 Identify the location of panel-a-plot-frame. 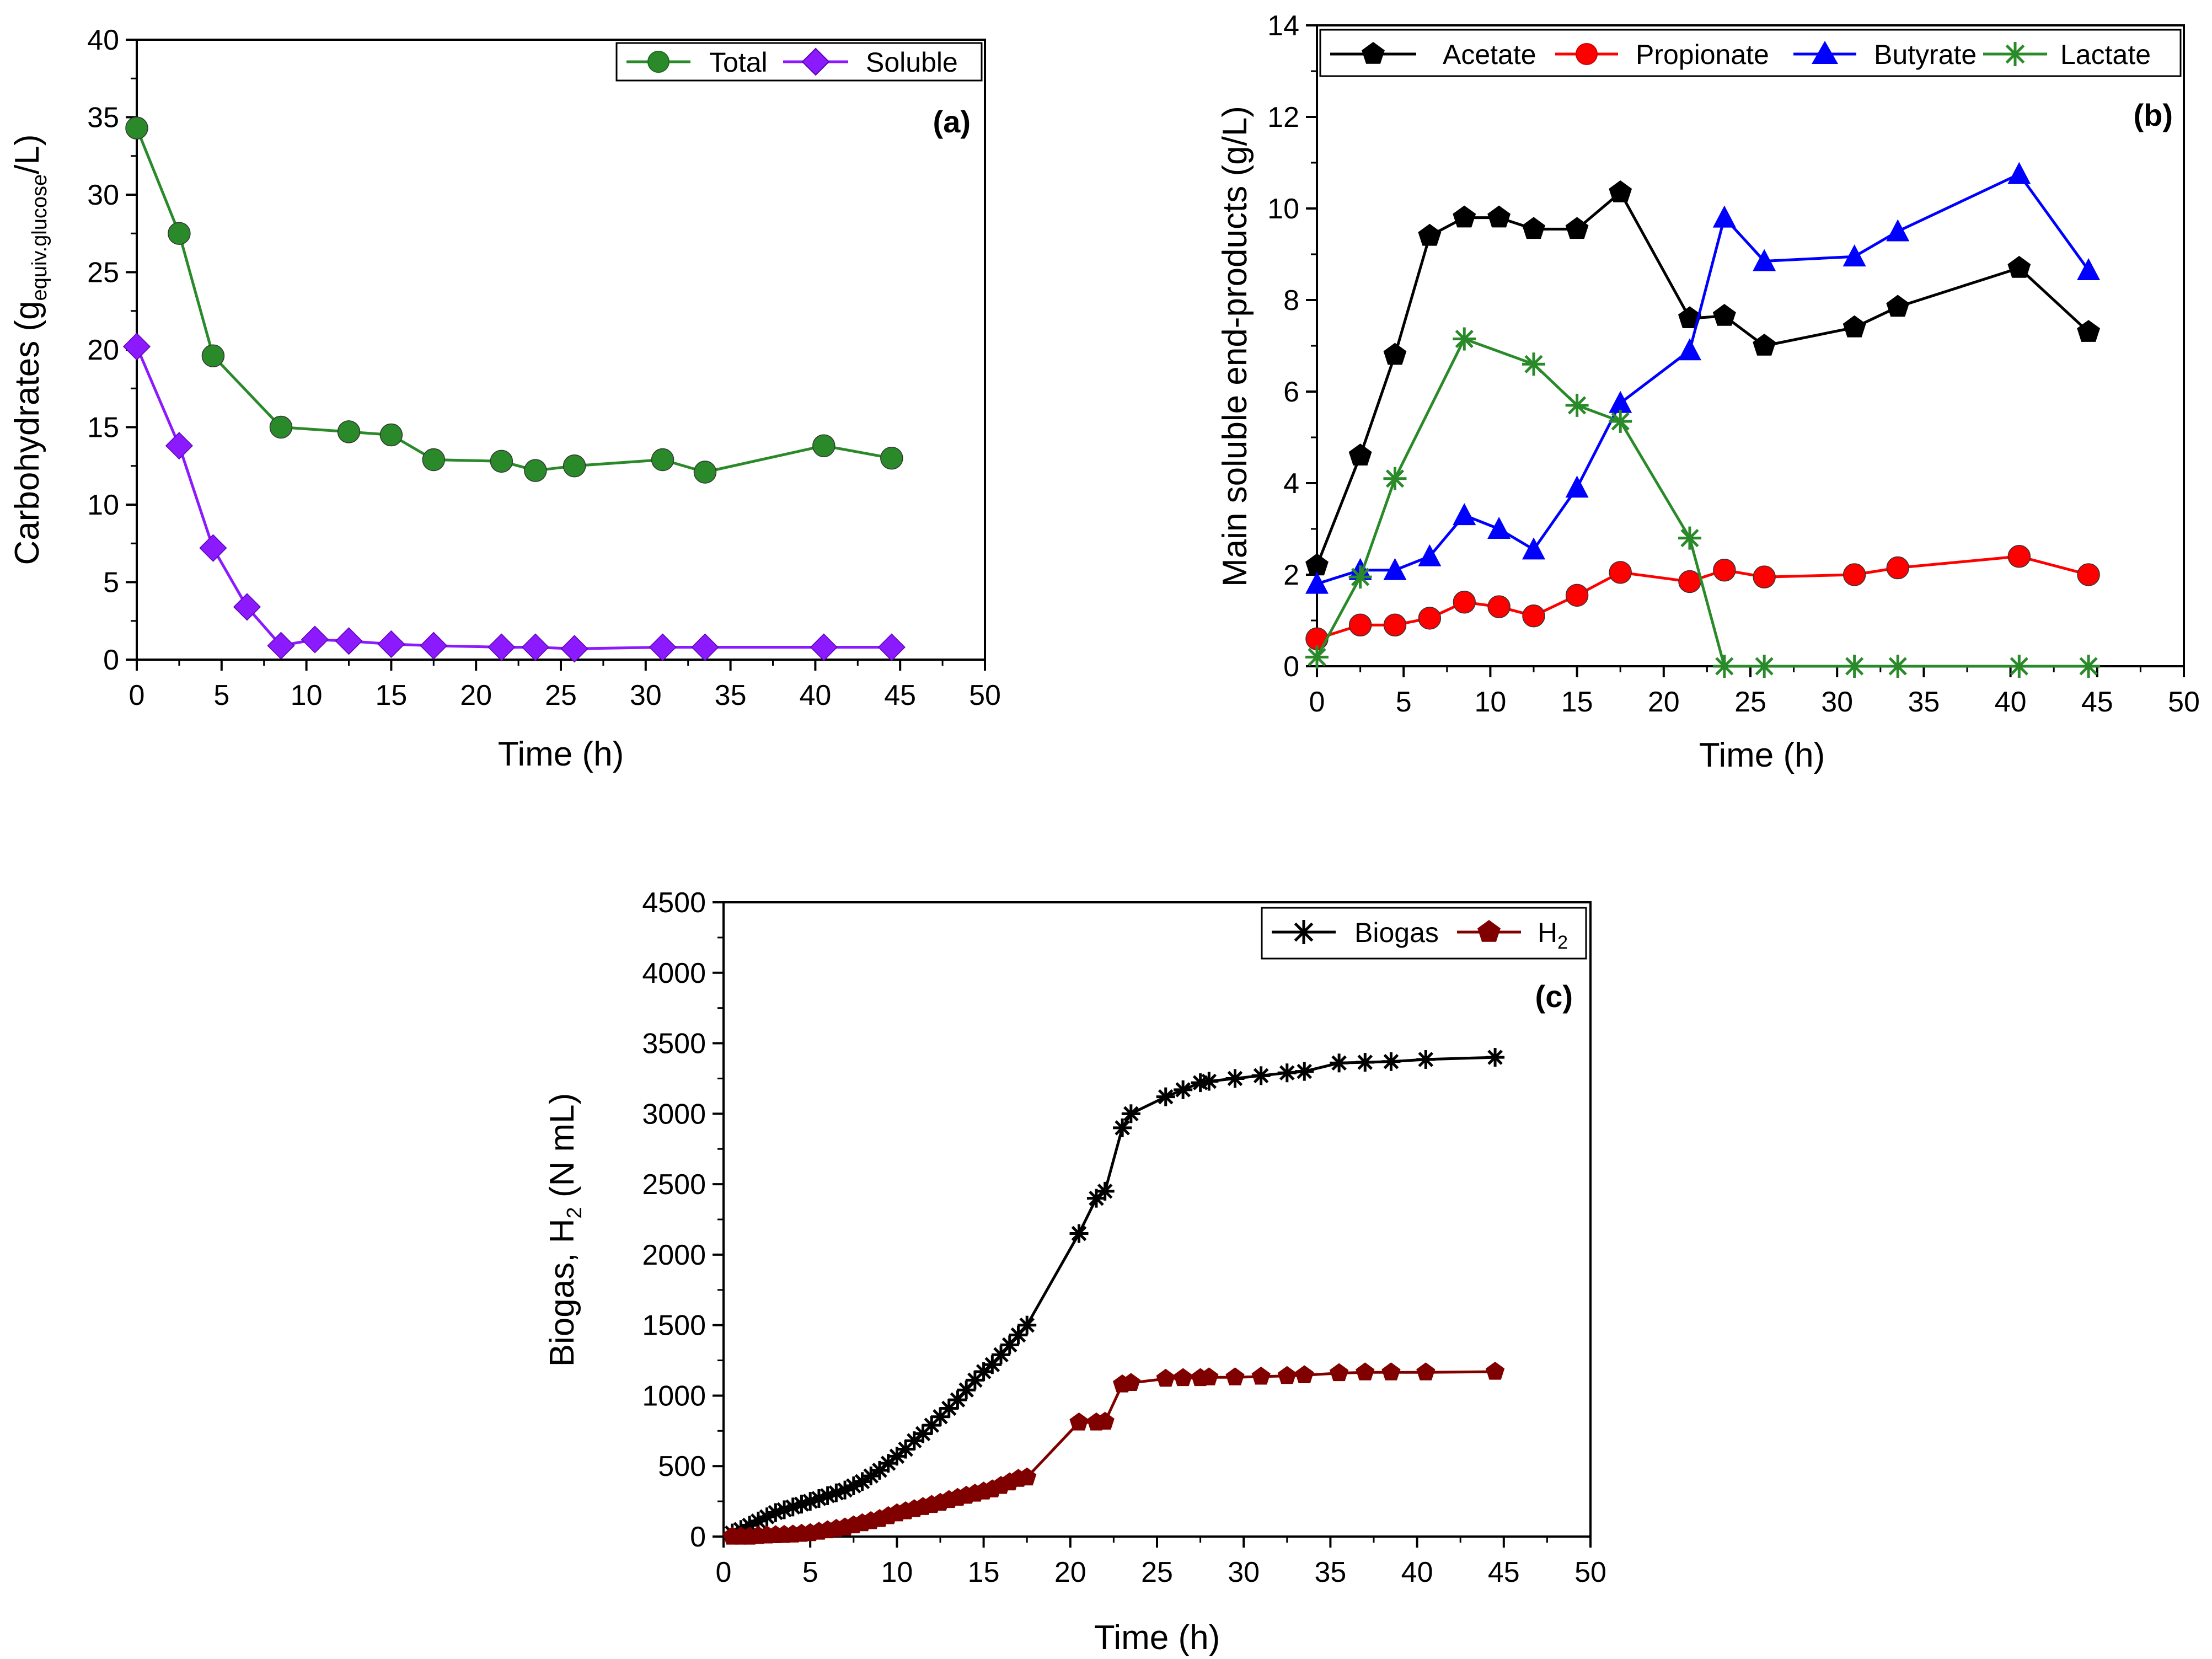
(561, 350).